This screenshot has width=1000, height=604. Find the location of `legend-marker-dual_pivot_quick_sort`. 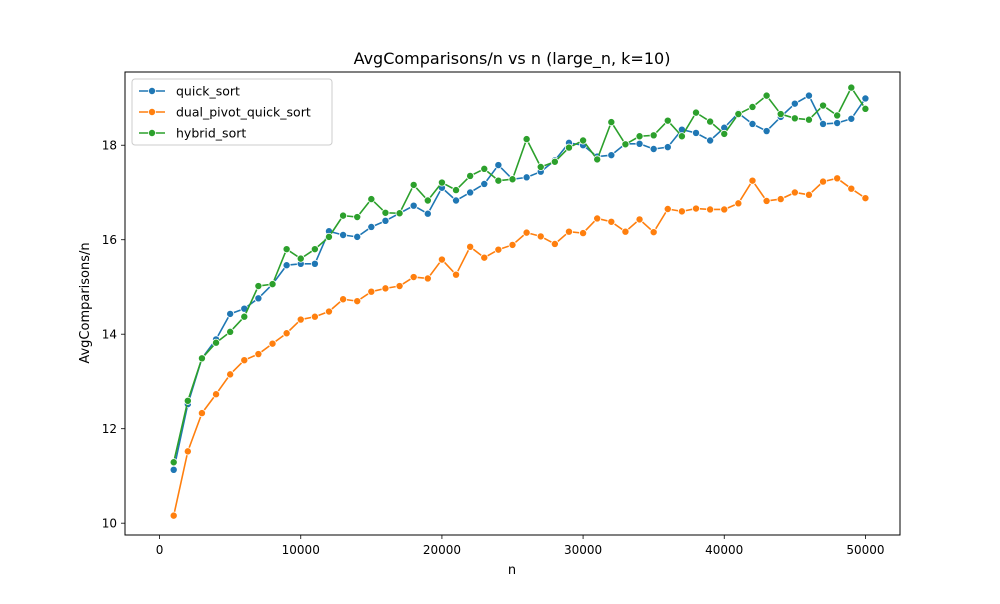

legend-marker-dual_pivot_quick_sort is located at coordinates (151, 112).